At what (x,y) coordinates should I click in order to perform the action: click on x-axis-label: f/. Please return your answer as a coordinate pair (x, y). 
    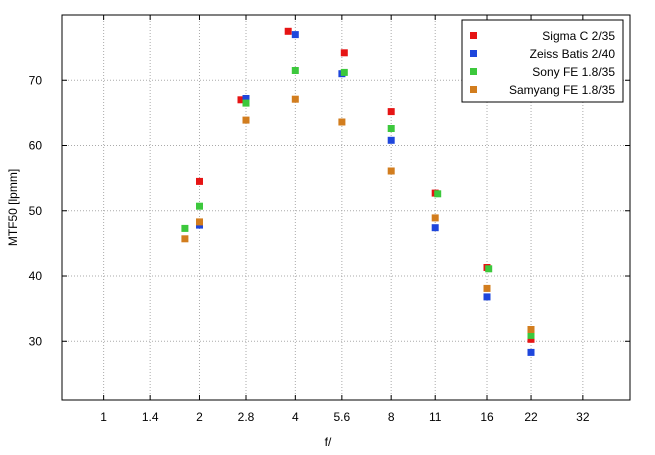
    Looking at the image, I should click on (328, 442).